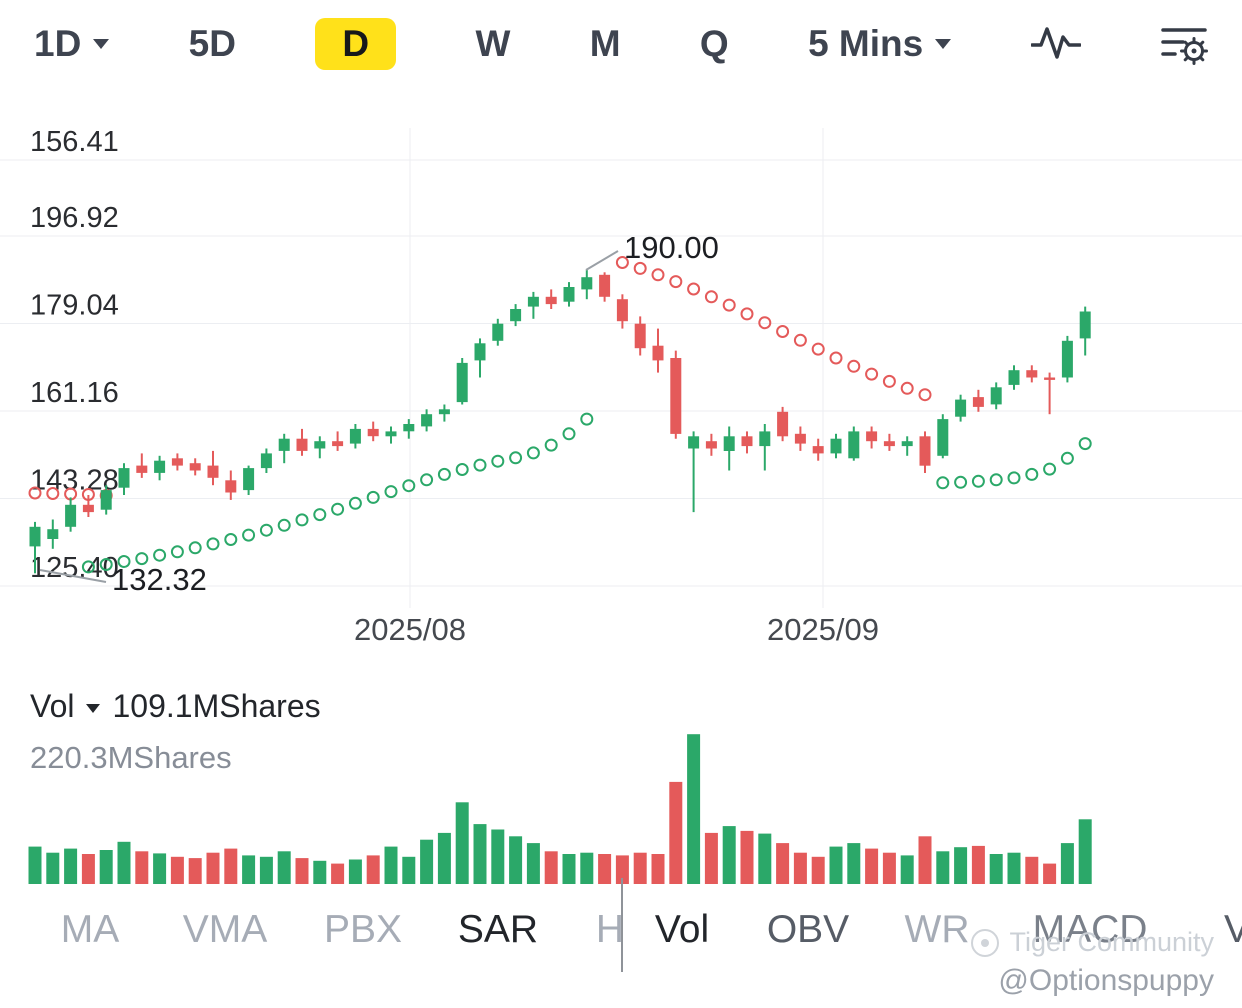  I want to click on period-tab-5d: 5D, so click(212, 44).